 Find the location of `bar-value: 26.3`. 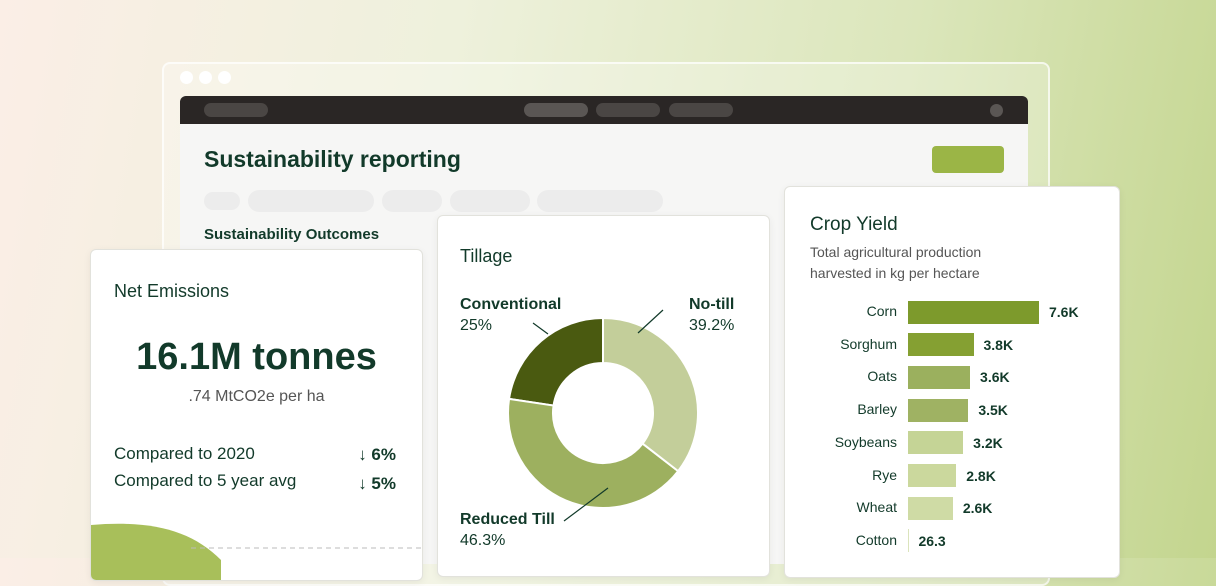

bar-value: 26.3 is located at coordinates (931, 541).